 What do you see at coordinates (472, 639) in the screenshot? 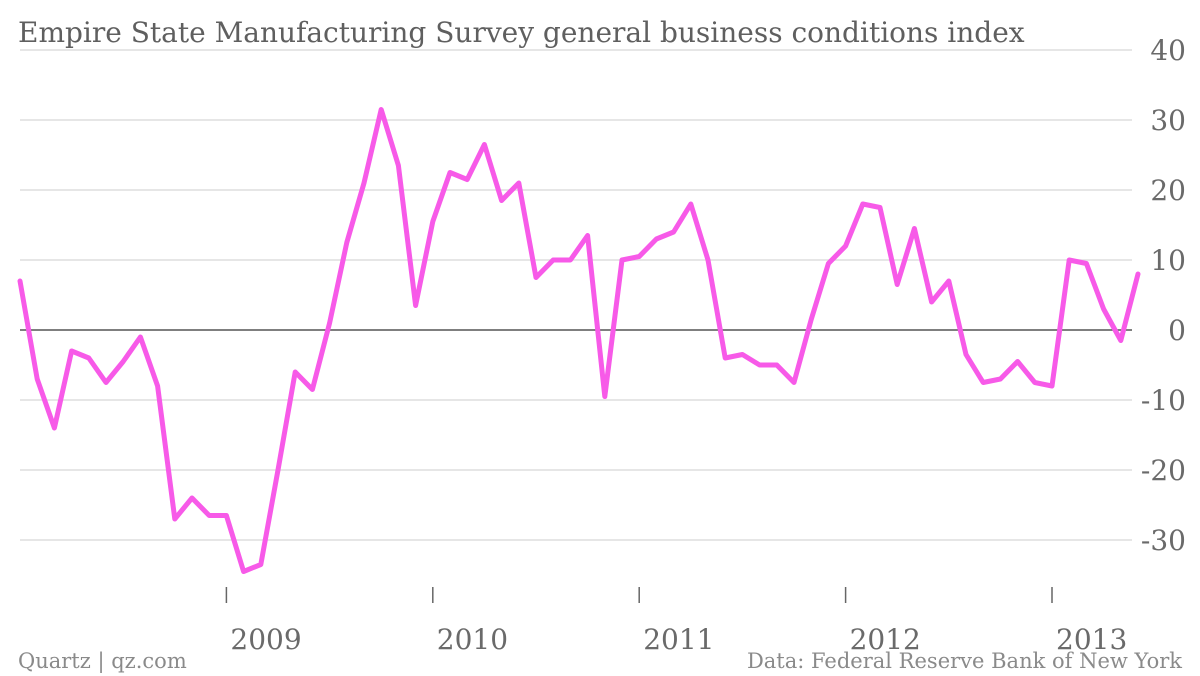
I see `x-tick-label: 2010` at bounding box center [472, 639].